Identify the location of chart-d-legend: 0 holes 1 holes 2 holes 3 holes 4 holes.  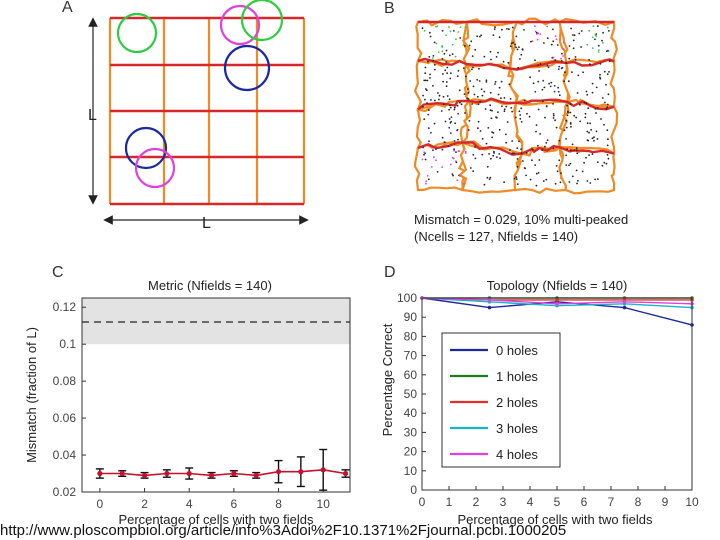
(501, 400).